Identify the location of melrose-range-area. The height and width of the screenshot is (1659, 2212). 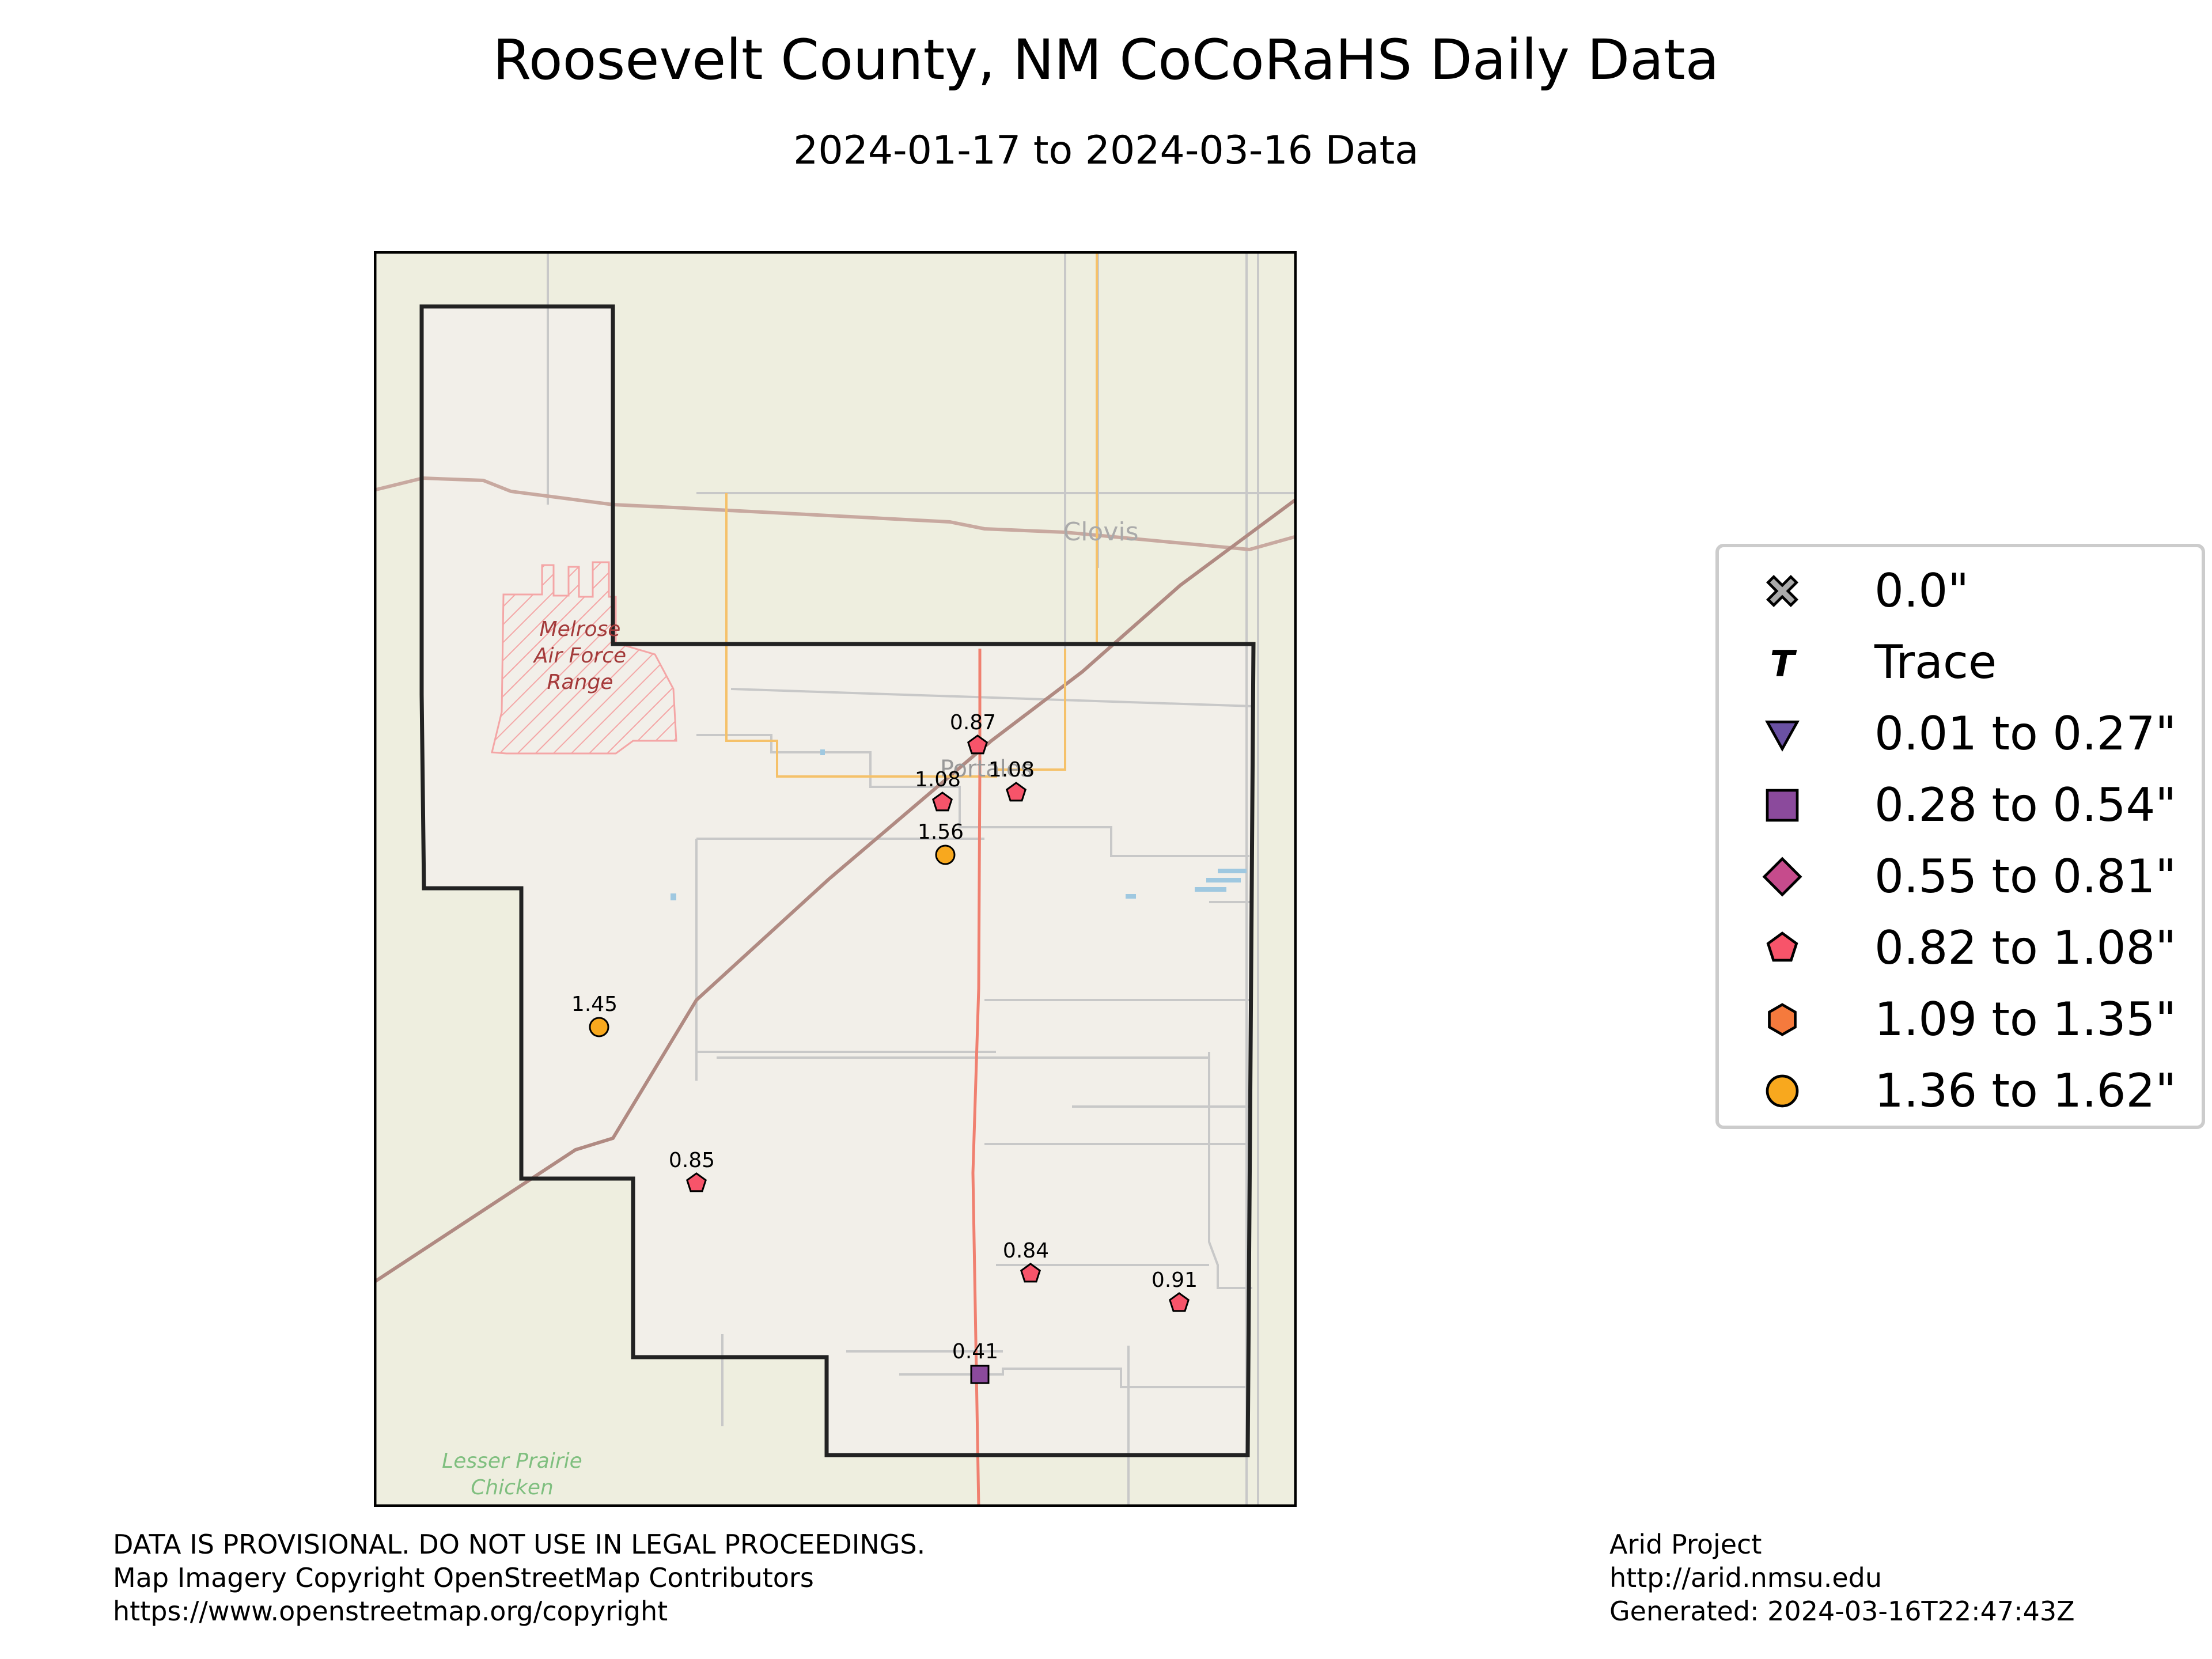
(584, 658).